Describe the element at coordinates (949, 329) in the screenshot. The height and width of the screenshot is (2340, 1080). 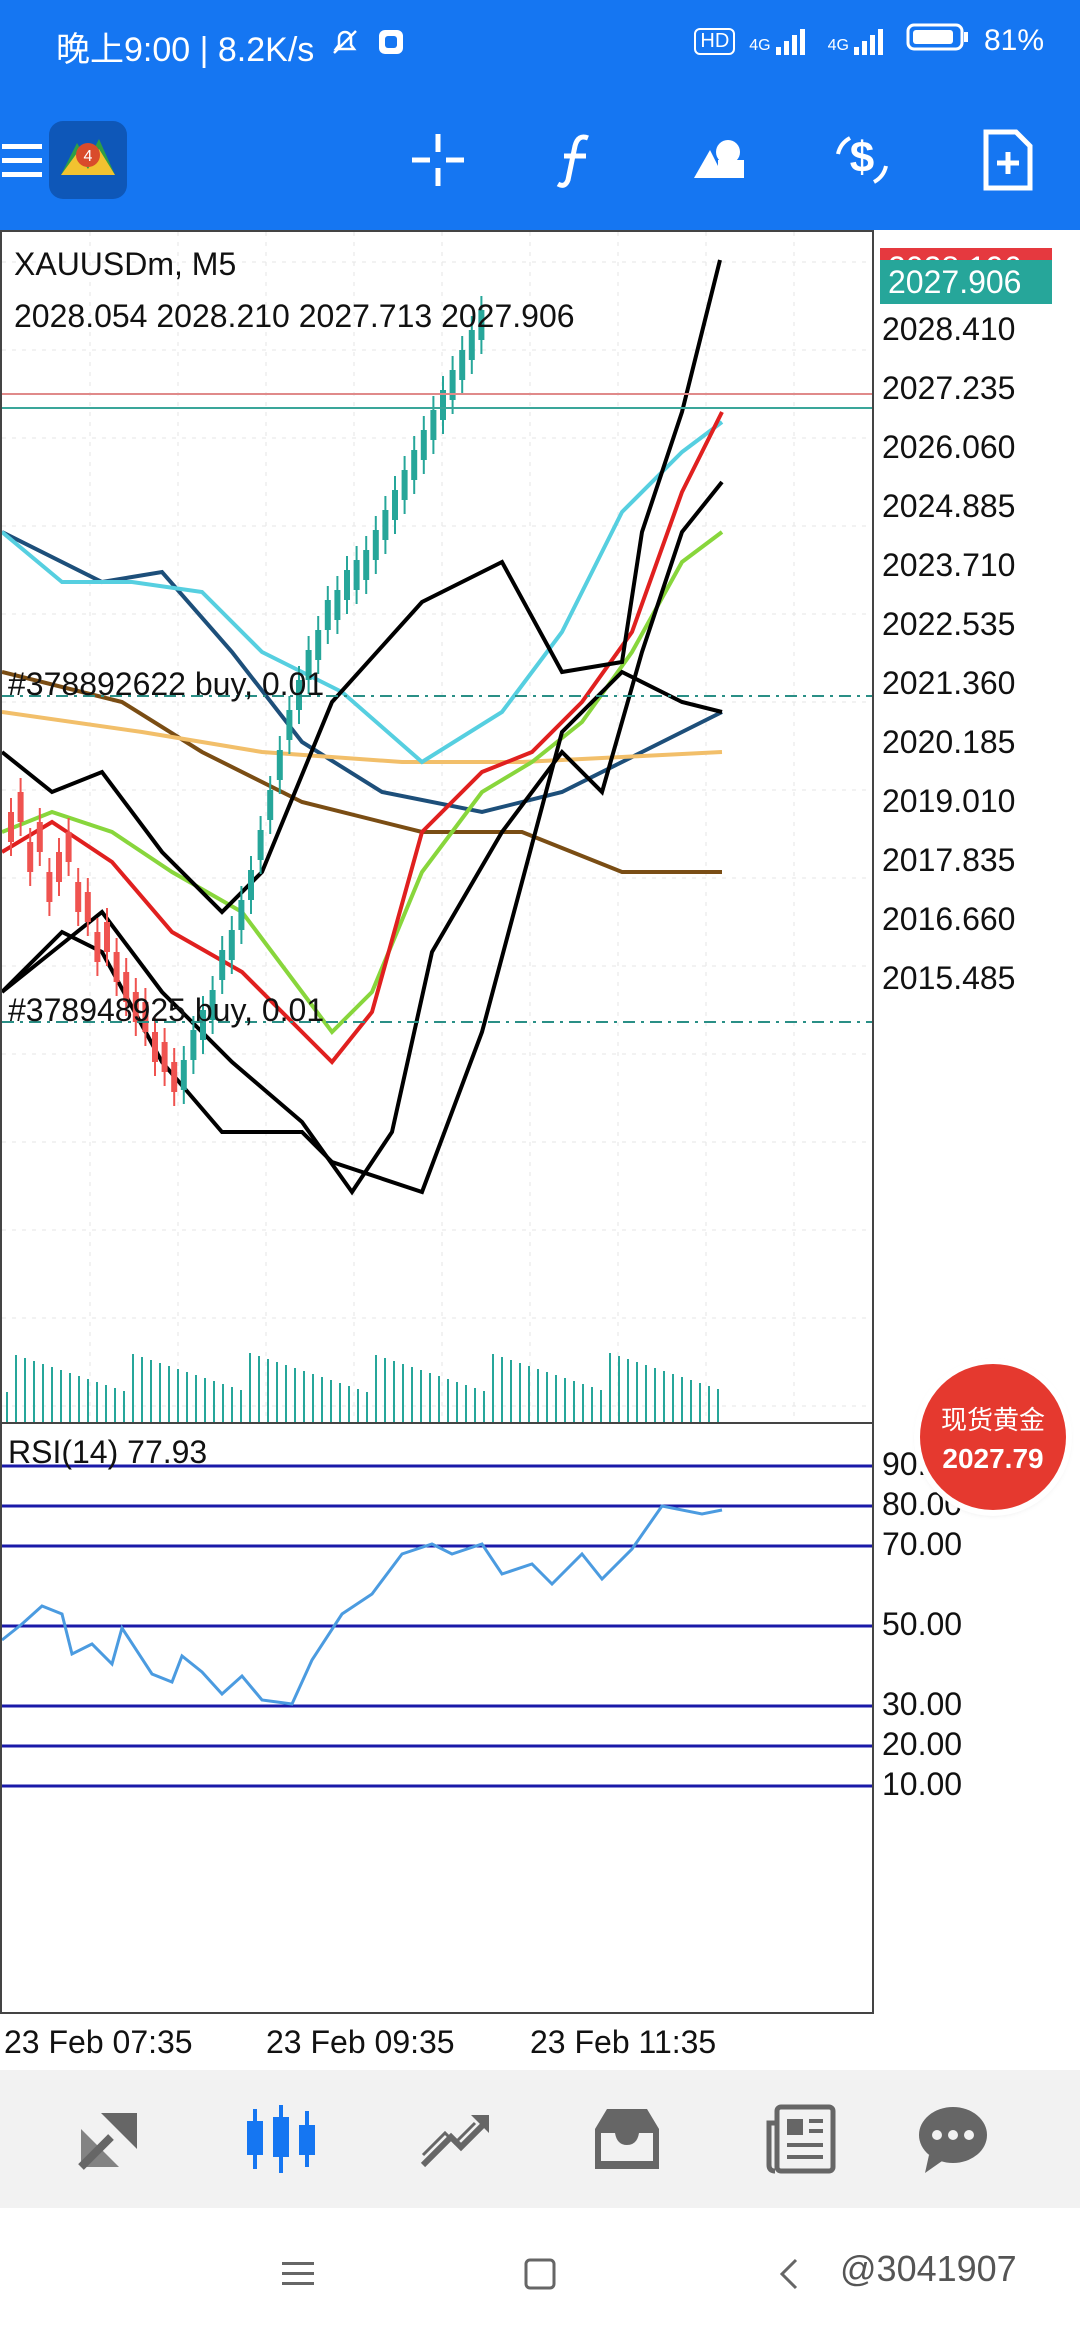
I see `price-axis-label: 2028.410` at that location.